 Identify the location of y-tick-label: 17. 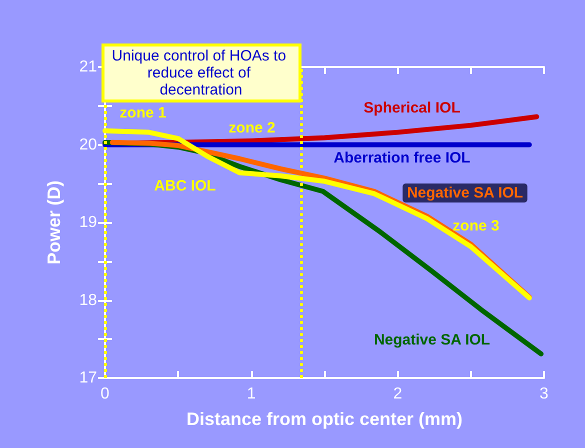
(88, 378).